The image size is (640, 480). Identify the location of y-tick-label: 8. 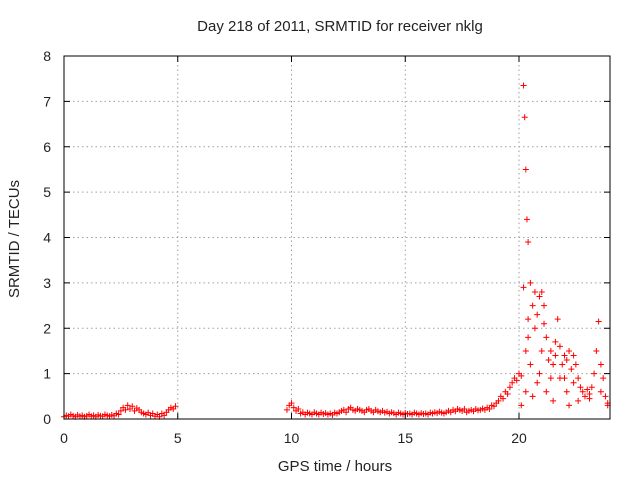
(47, 56).